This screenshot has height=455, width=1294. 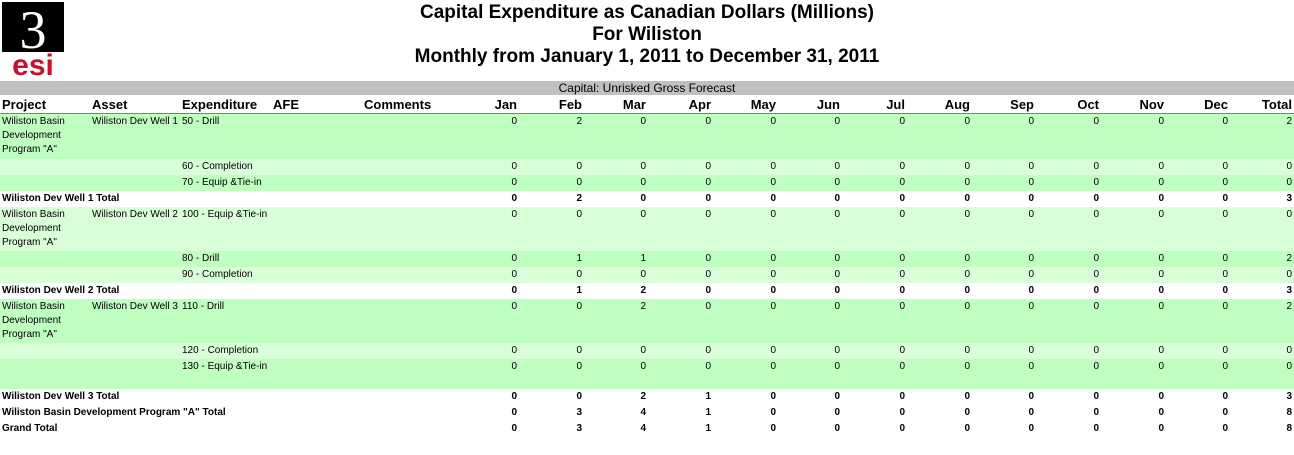 What do you see at coordinates (61, 396) in the screenshot?
I see `total-label: Wiliston Dev Well 3 Total` at bounding box center [61, 396].